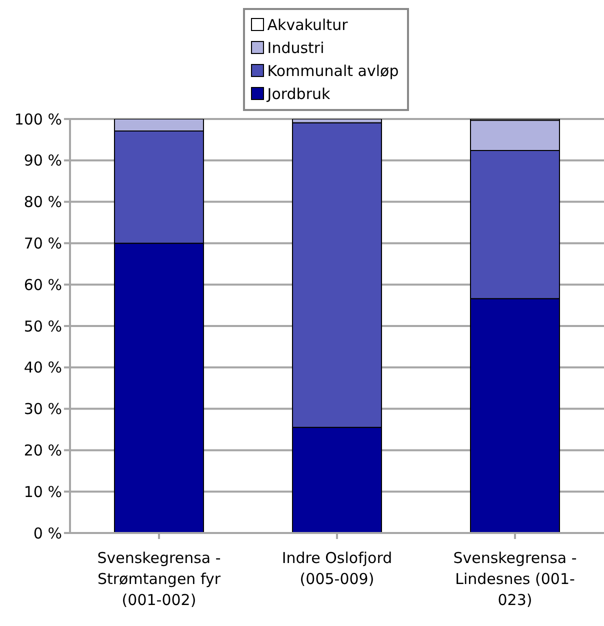 The height and width of the screenshot is (626, 604). I want to click on y-tick-label: 20 %, so click(43, 451).